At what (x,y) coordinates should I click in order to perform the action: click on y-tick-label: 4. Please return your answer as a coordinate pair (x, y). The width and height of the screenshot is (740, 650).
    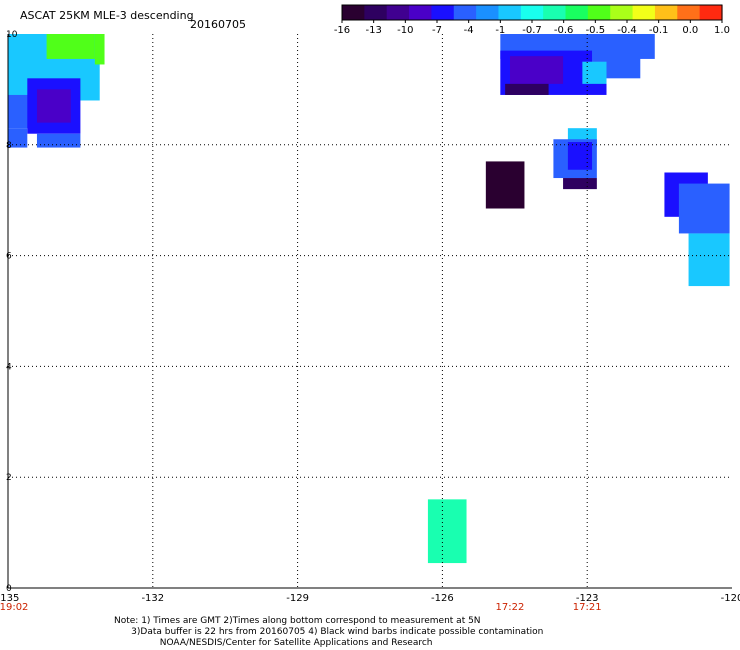
    Looking at the image, I should click on (9, 367).